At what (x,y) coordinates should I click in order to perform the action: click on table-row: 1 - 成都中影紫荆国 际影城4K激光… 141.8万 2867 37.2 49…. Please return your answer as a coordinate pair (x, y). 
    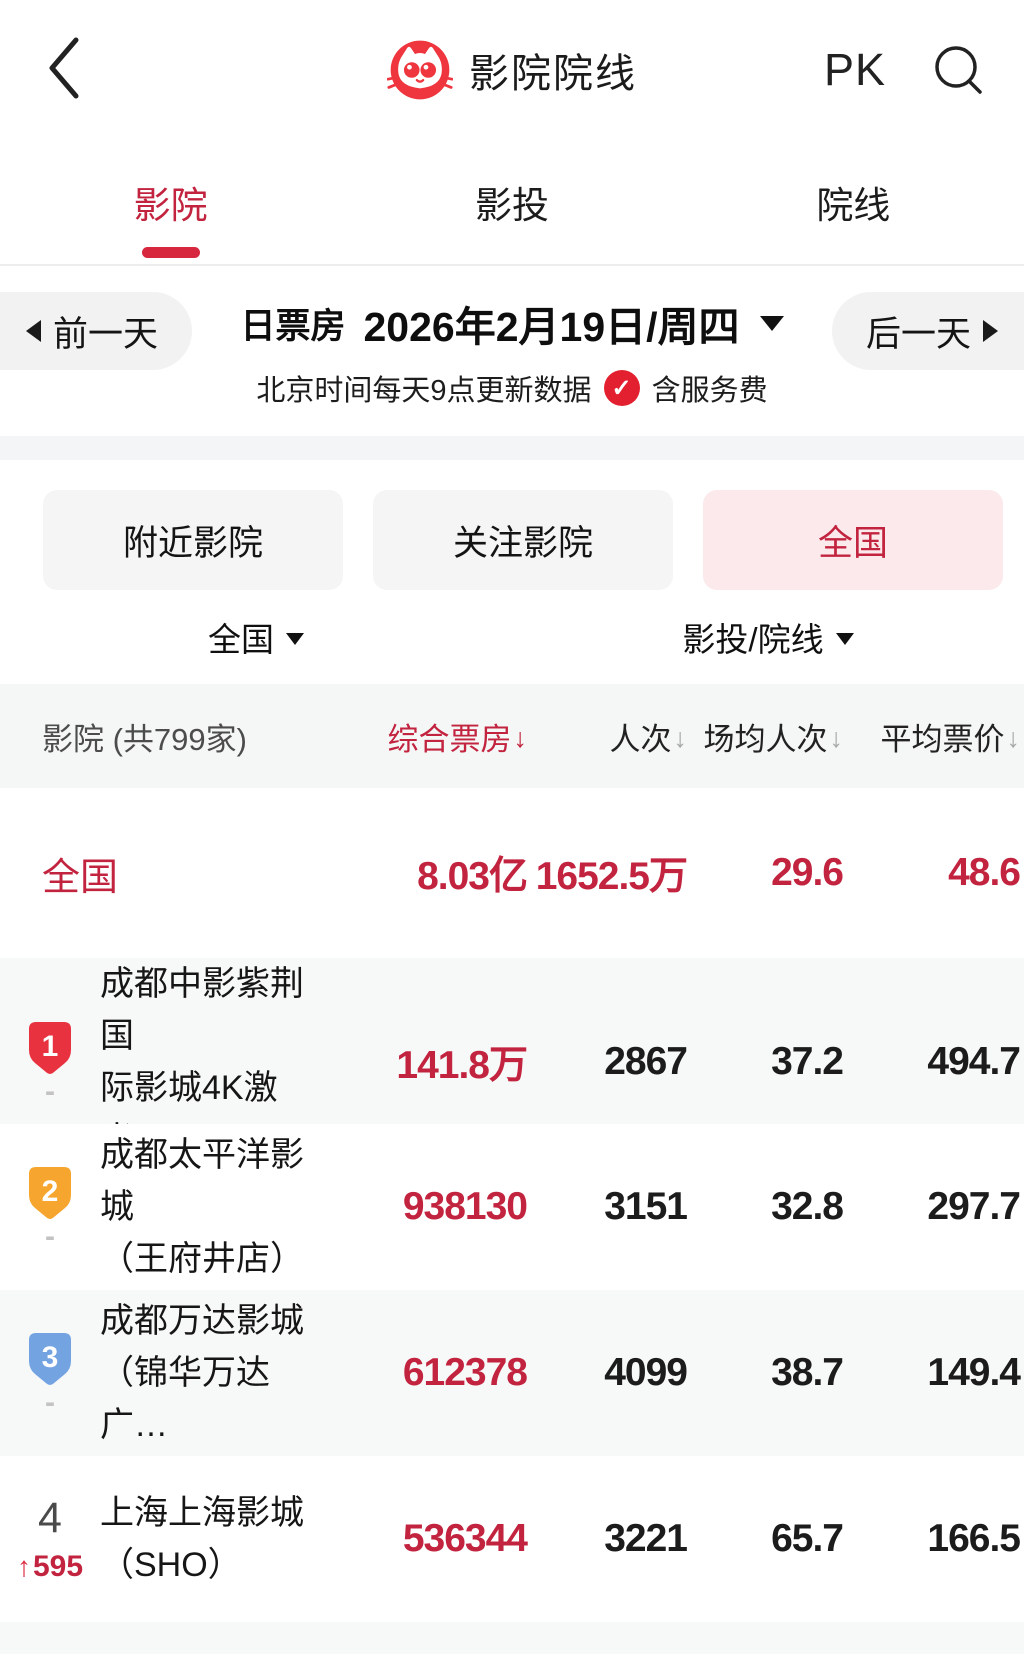
    Looking at the image, I should click on (512, 1058).